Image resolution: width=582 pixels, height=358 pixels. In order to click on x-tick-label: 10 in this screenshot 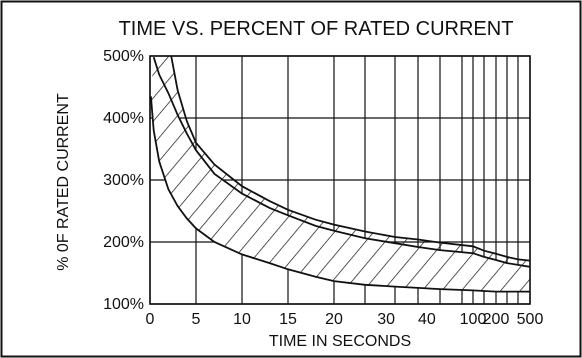, I will do `click(242, 319)`.